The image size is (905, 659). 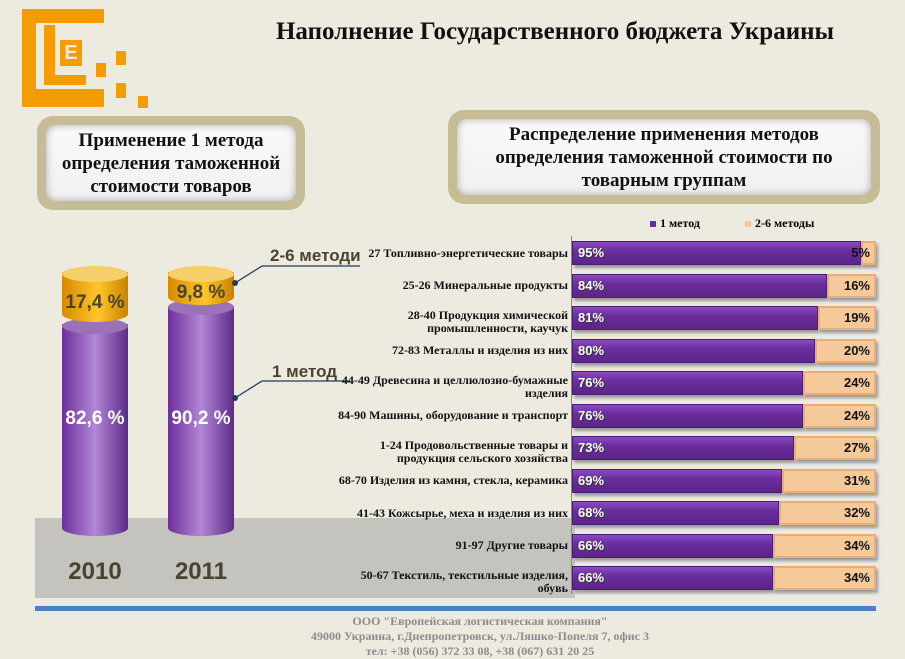 What do you see at coordinates (591, 350) in the screenshot?
I see `data-label-method1: 80%` at bounding box center [591, 350].